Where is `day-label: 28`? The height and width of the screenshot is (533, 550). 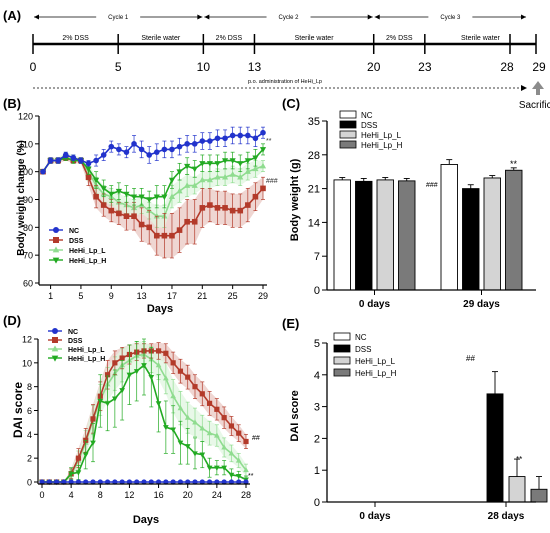 day-label: 28 is located at coordinates (507, 67).